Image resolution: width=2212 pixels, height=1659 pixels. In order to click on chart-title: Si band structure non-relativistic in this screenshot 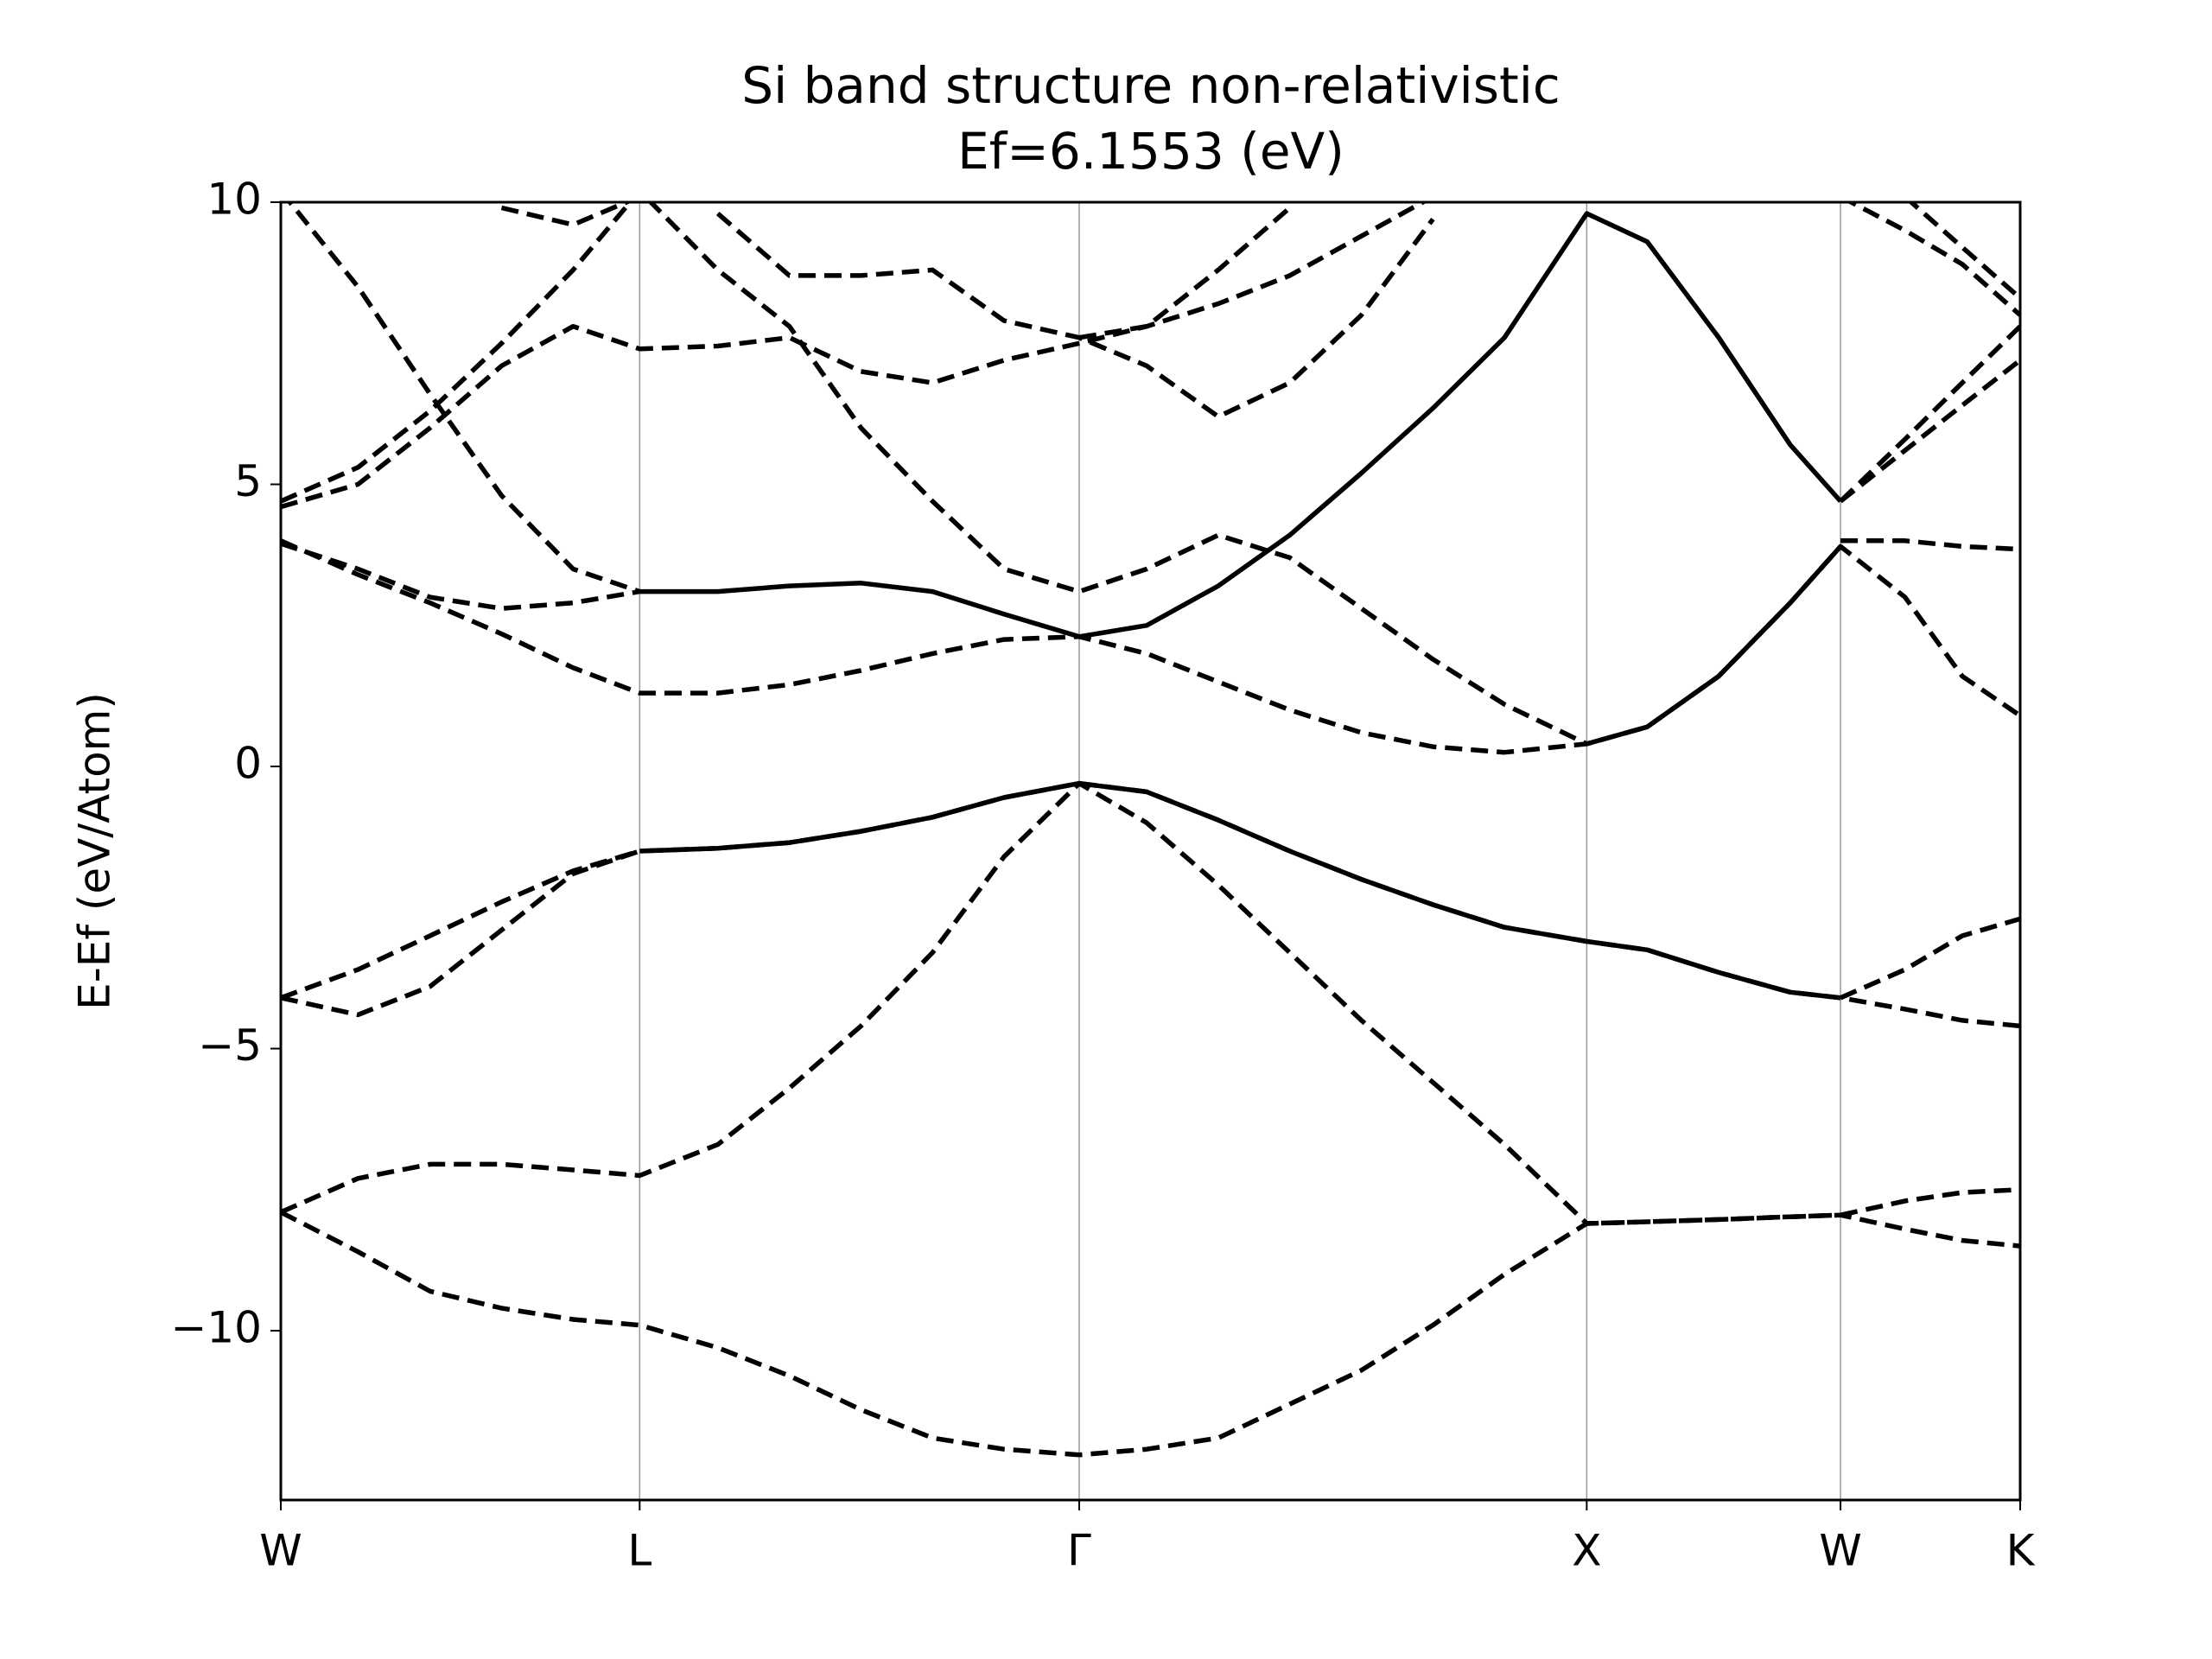, I will do `click(1150, 85)`.